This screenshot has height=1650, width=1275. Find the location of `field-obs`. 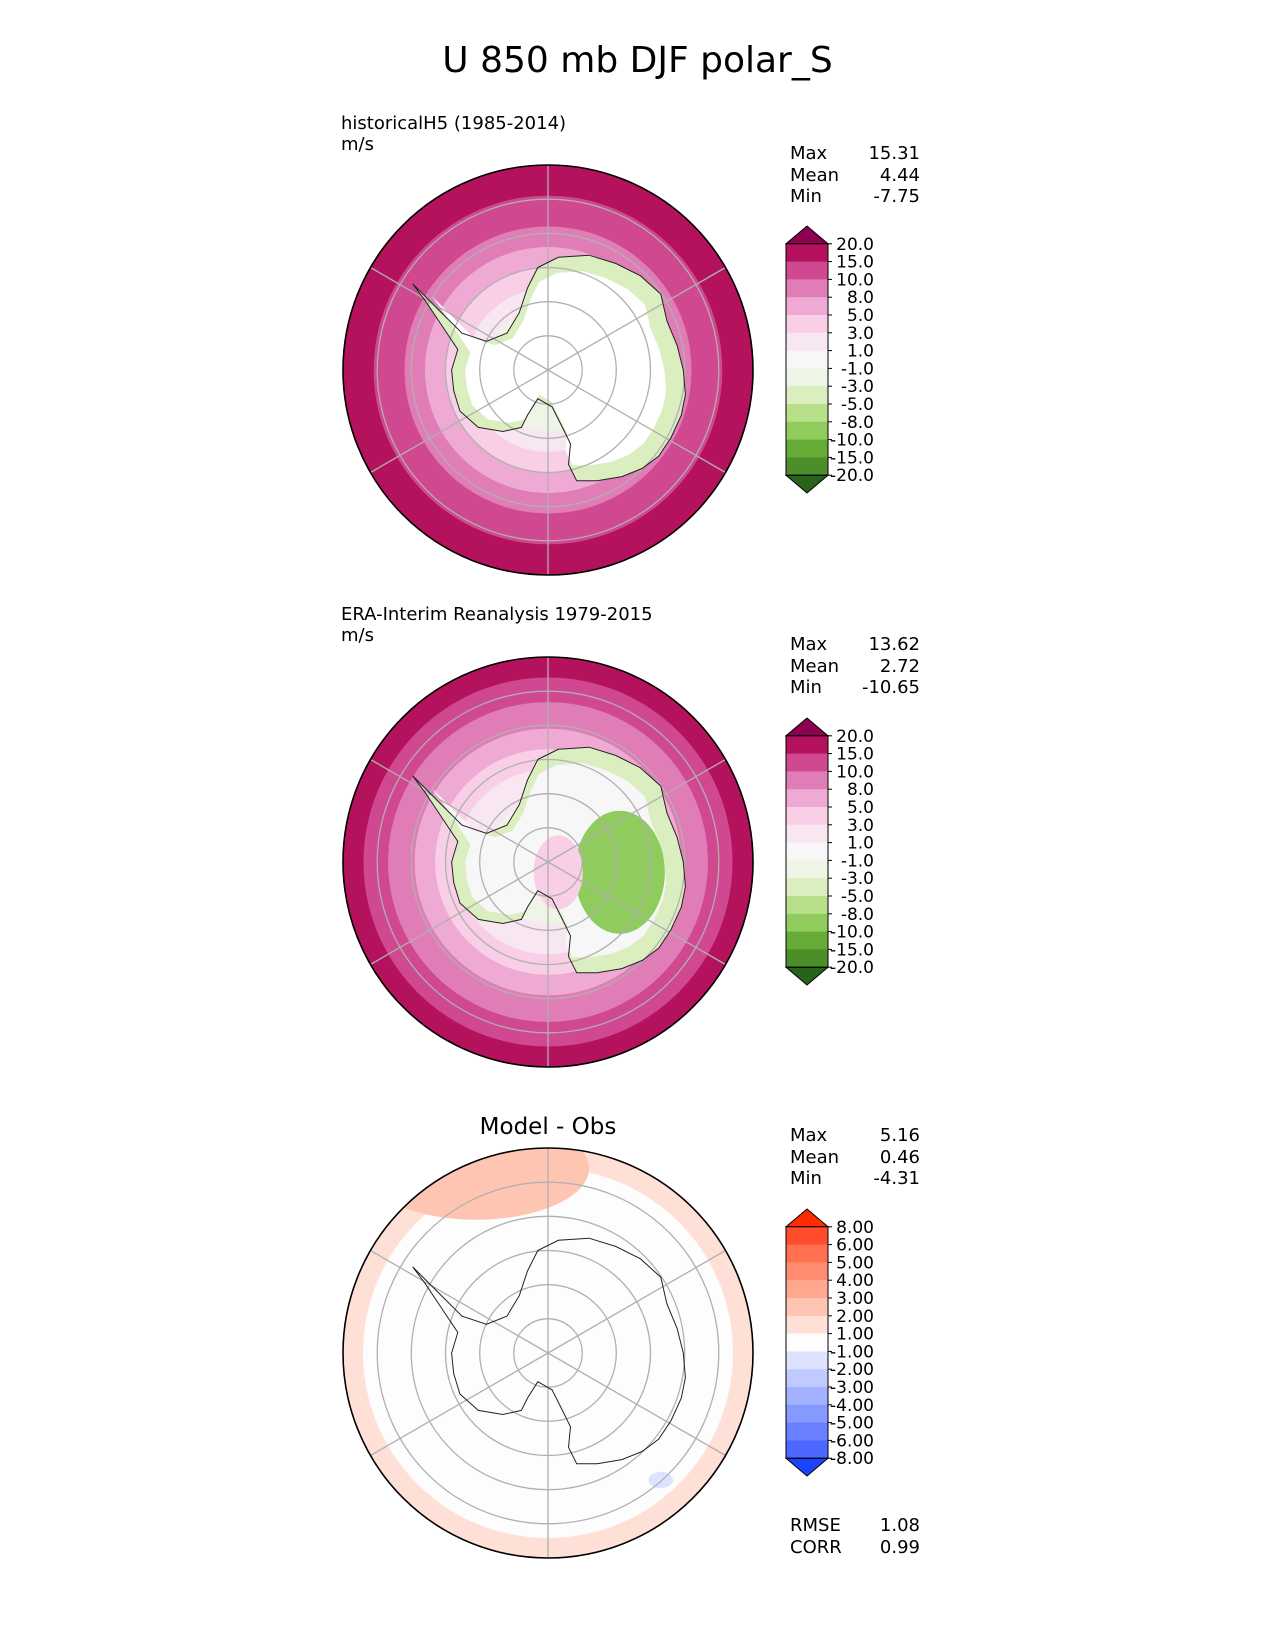

field-obs is located at coordinates (548, 862).